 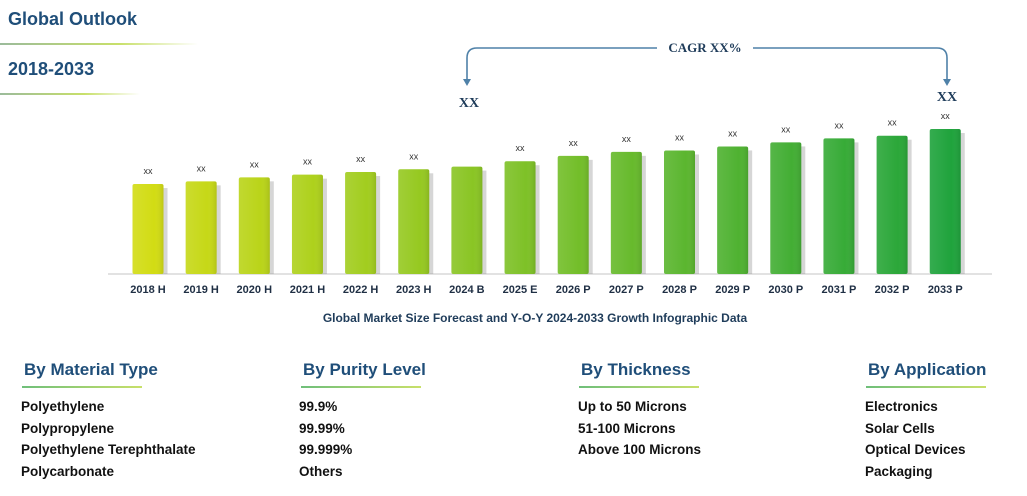 I want to click on list-item: Optical Devices, so click(x=915, y=449).